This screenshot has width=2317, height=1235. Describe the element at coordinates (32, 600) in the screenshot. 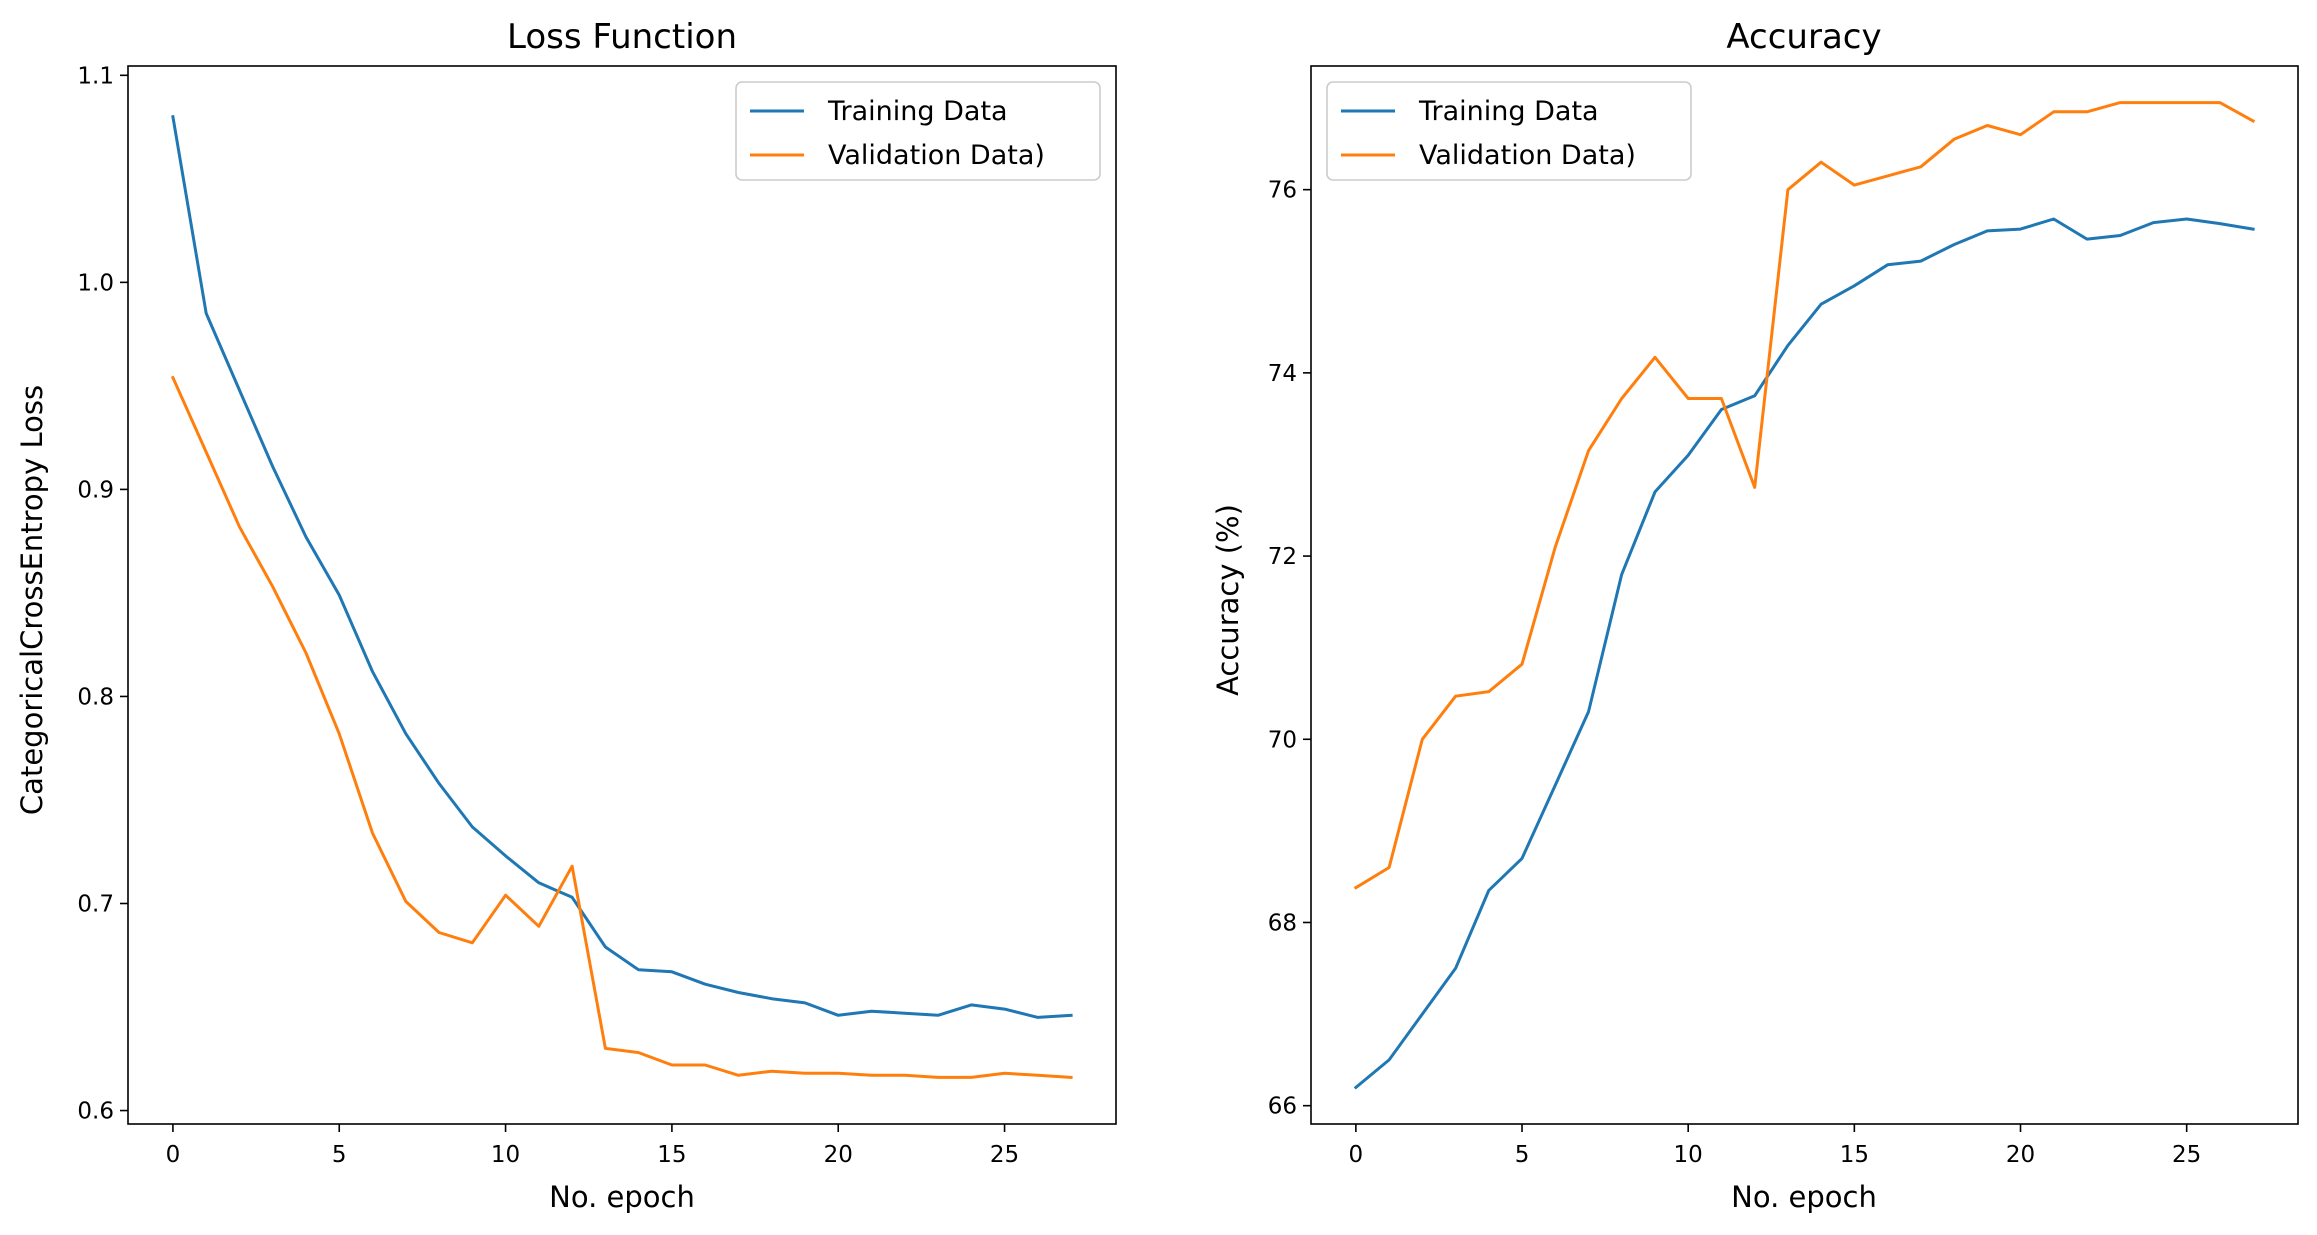

I see `loss-chart-y-axis-label: CategoricalCrossEntropy Loss` at that location.